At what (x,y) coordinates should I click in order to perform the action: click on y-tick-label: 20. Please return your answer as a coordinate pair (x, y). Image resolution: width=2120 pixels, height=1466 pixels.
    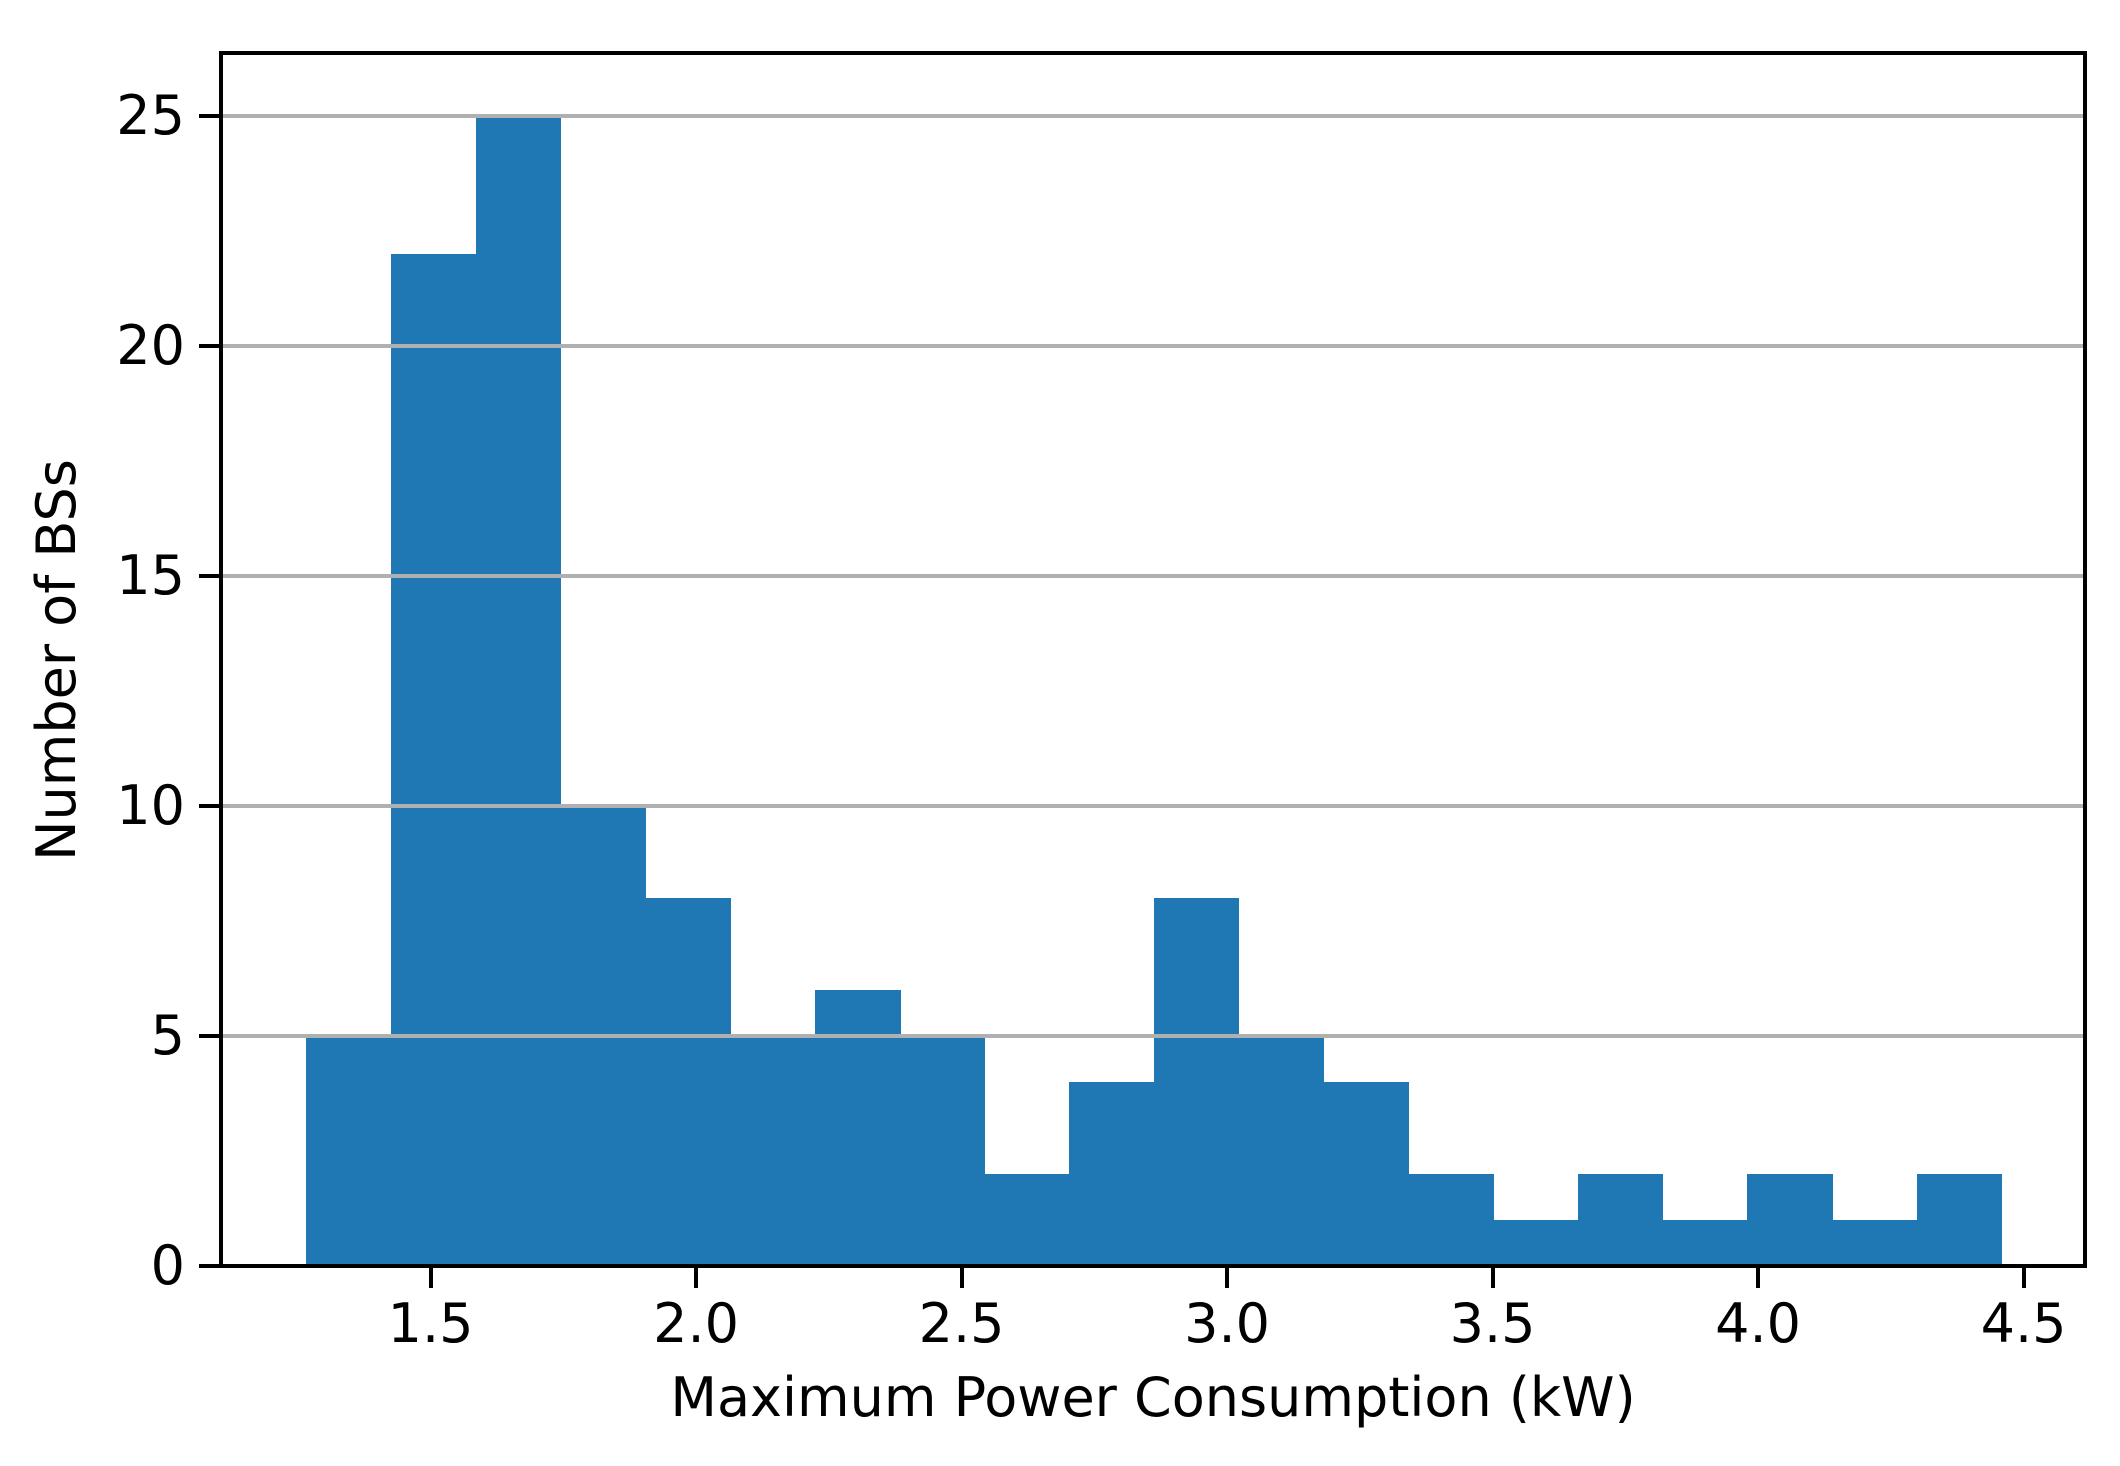
    Looking at the image, I should click on (150, 345).